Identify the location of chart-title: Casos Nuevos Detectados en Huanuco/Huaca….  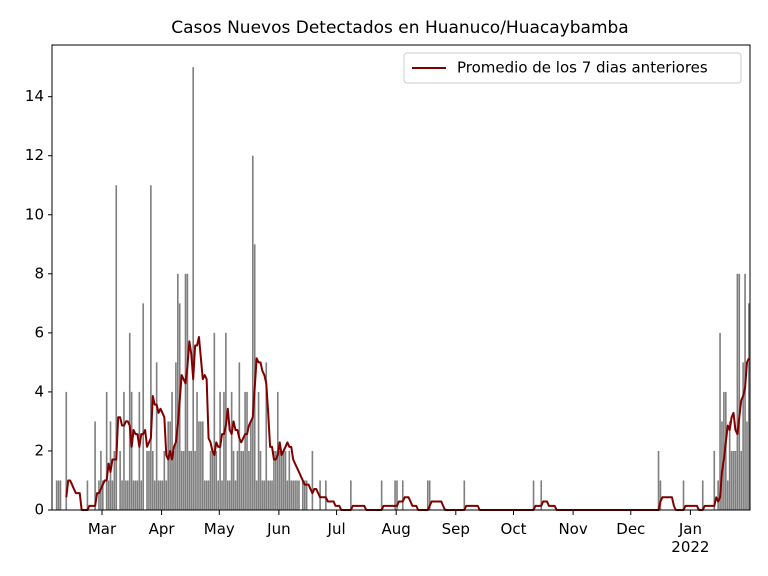
(399, 28).